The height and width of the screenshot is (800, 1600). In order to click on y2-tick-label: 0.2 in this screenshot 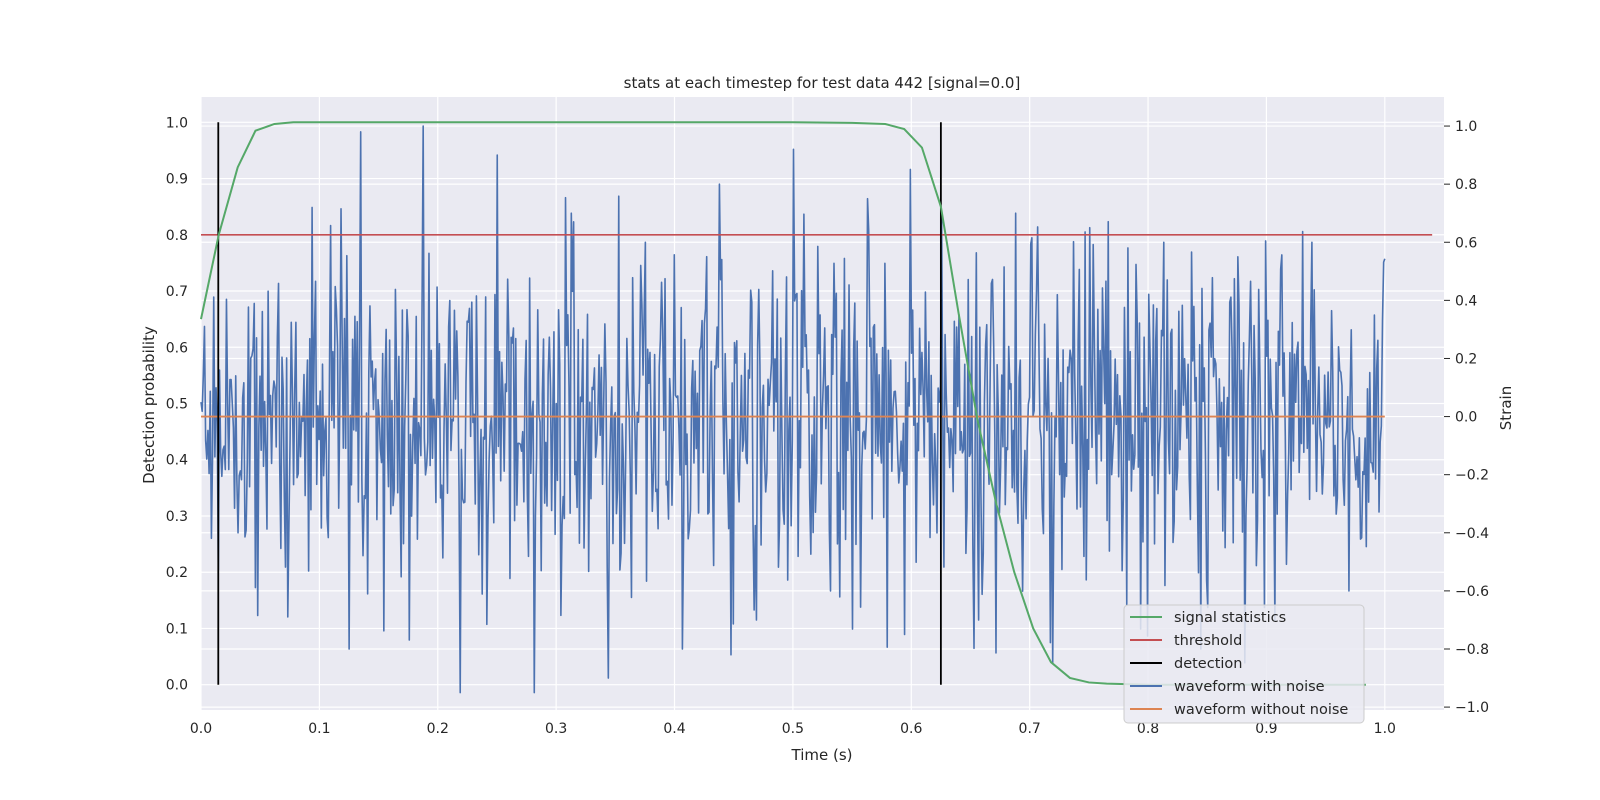, I will do `click(1466, 359)`.